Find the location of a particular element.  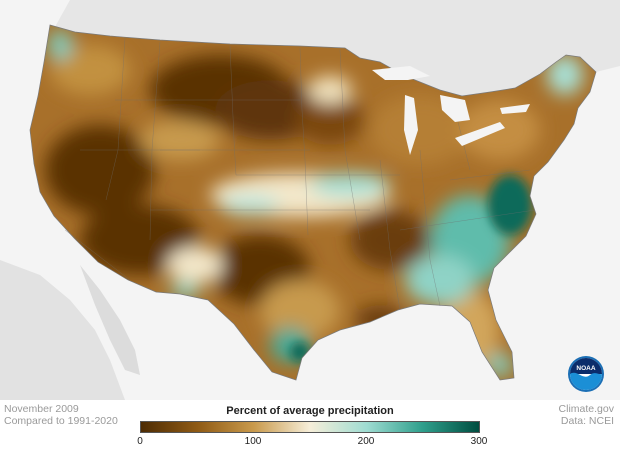

baja-peninsula is located at coordinates (110, 320).